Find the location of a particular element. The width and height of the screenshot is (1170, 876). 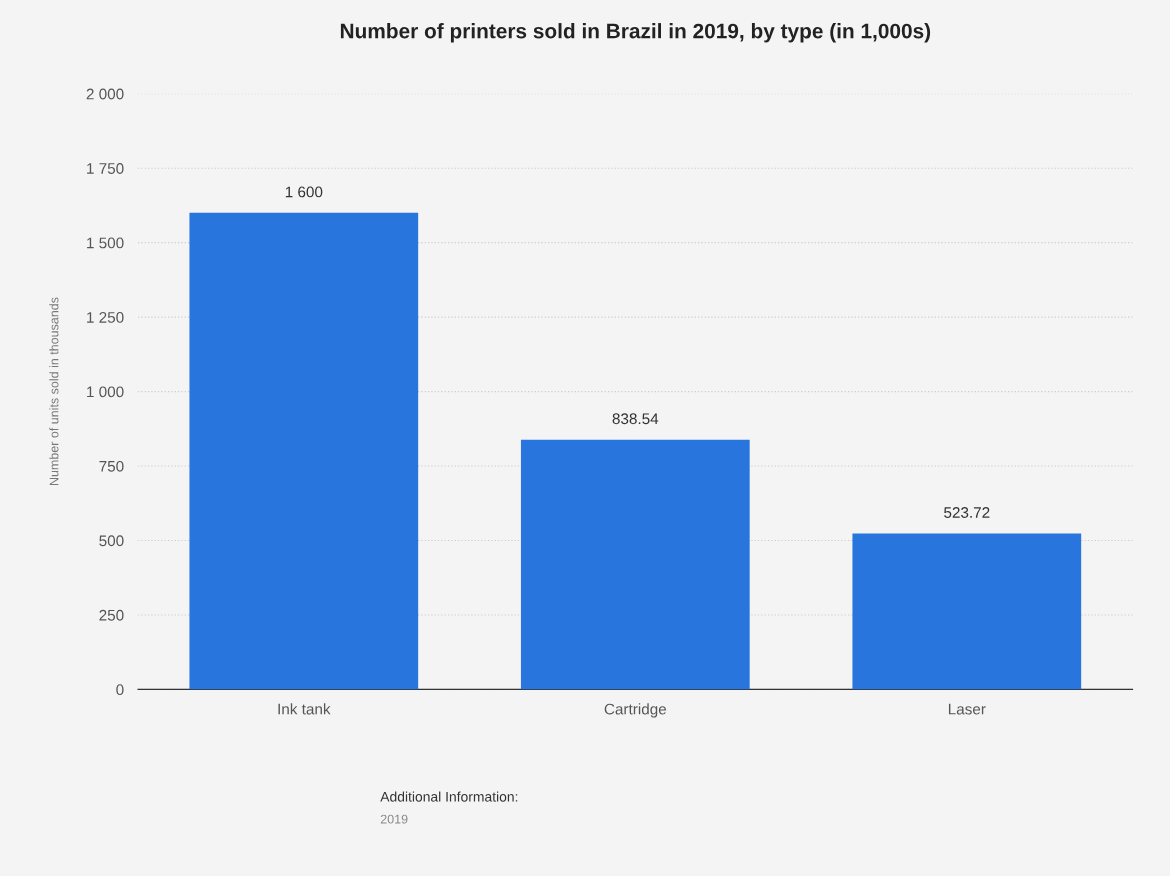

y-axis-title: Number of units sold in thousands is located at coordinates (54, 391).